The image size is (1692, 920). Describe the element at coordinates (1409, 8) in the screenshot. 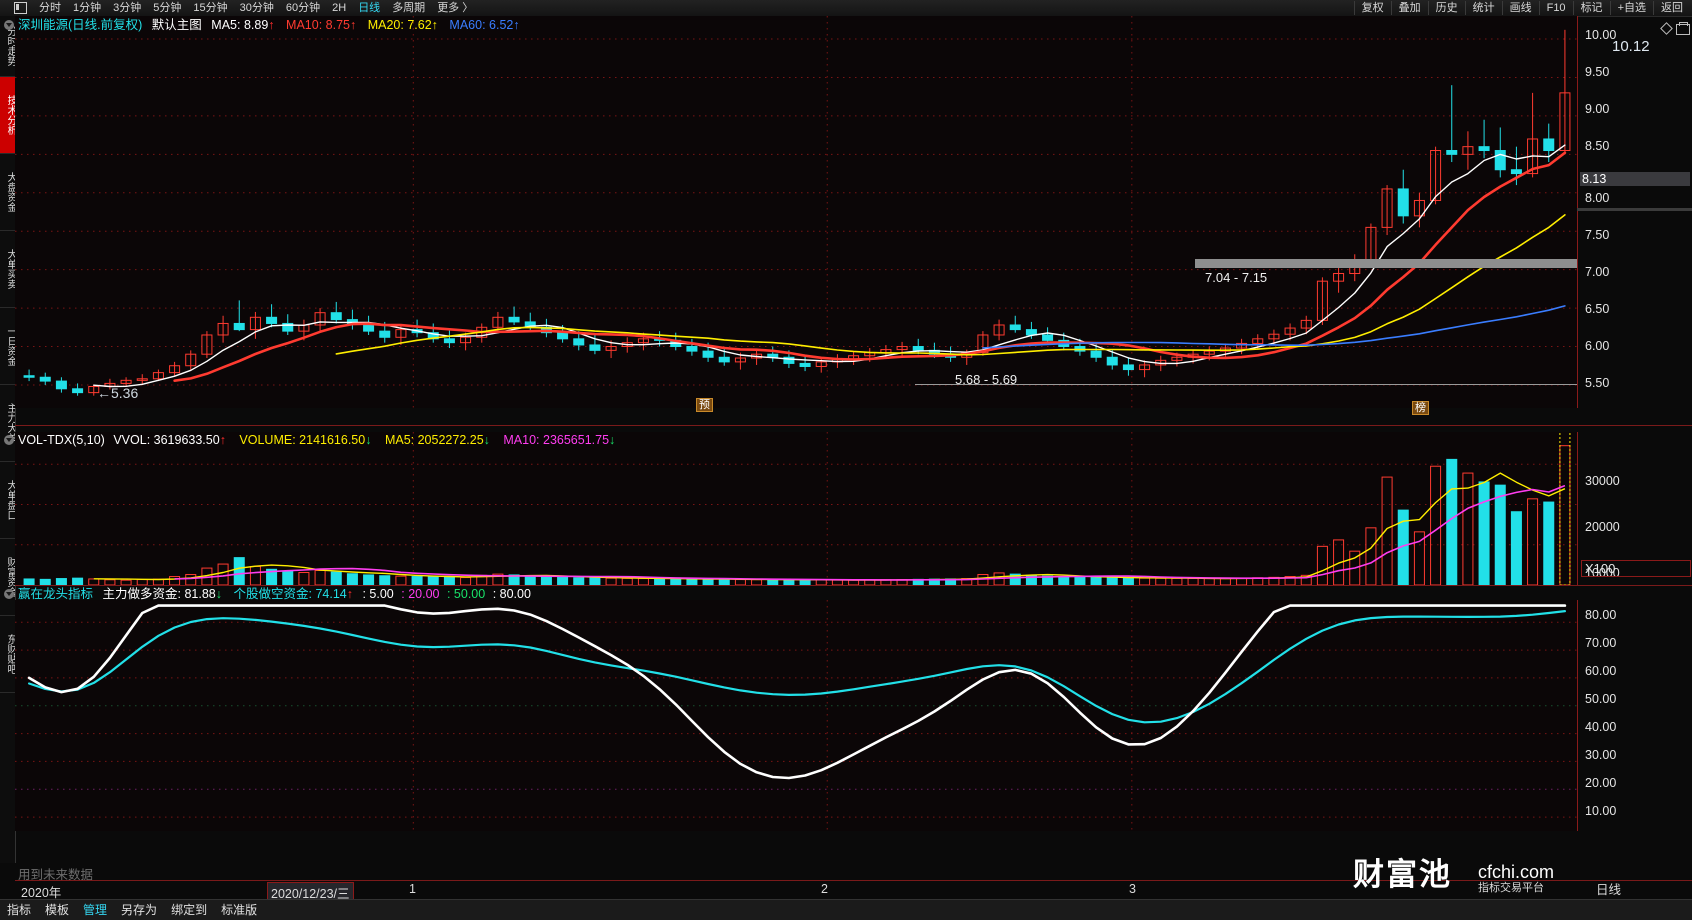

I see `btn-overlay: 叠加` at that location.